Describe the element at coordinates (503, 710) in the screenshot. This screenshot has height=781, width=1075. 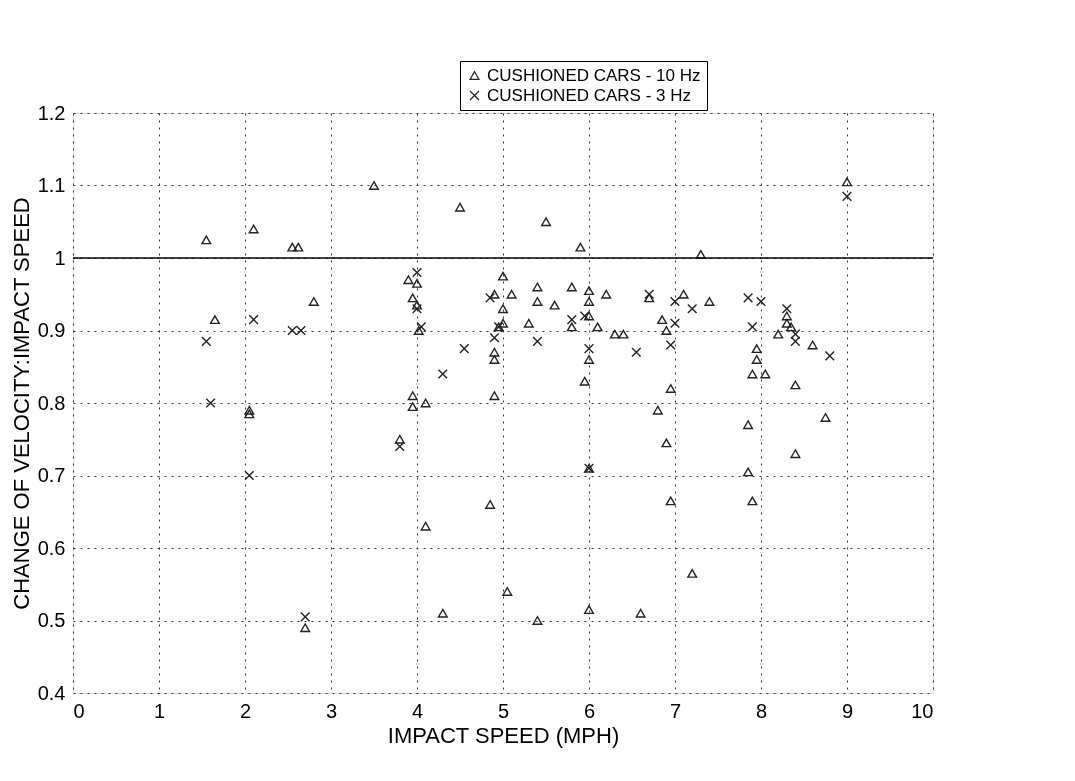
I see `x-tick-label: 5` at that location.